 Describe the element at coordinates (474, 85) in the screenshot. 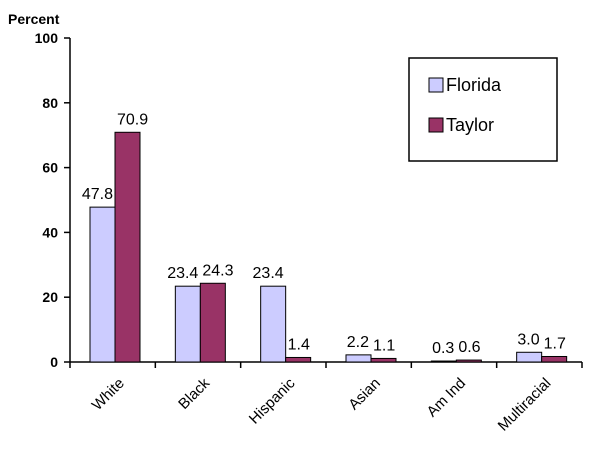

I see `legend-label-florida: Florida` at that location.